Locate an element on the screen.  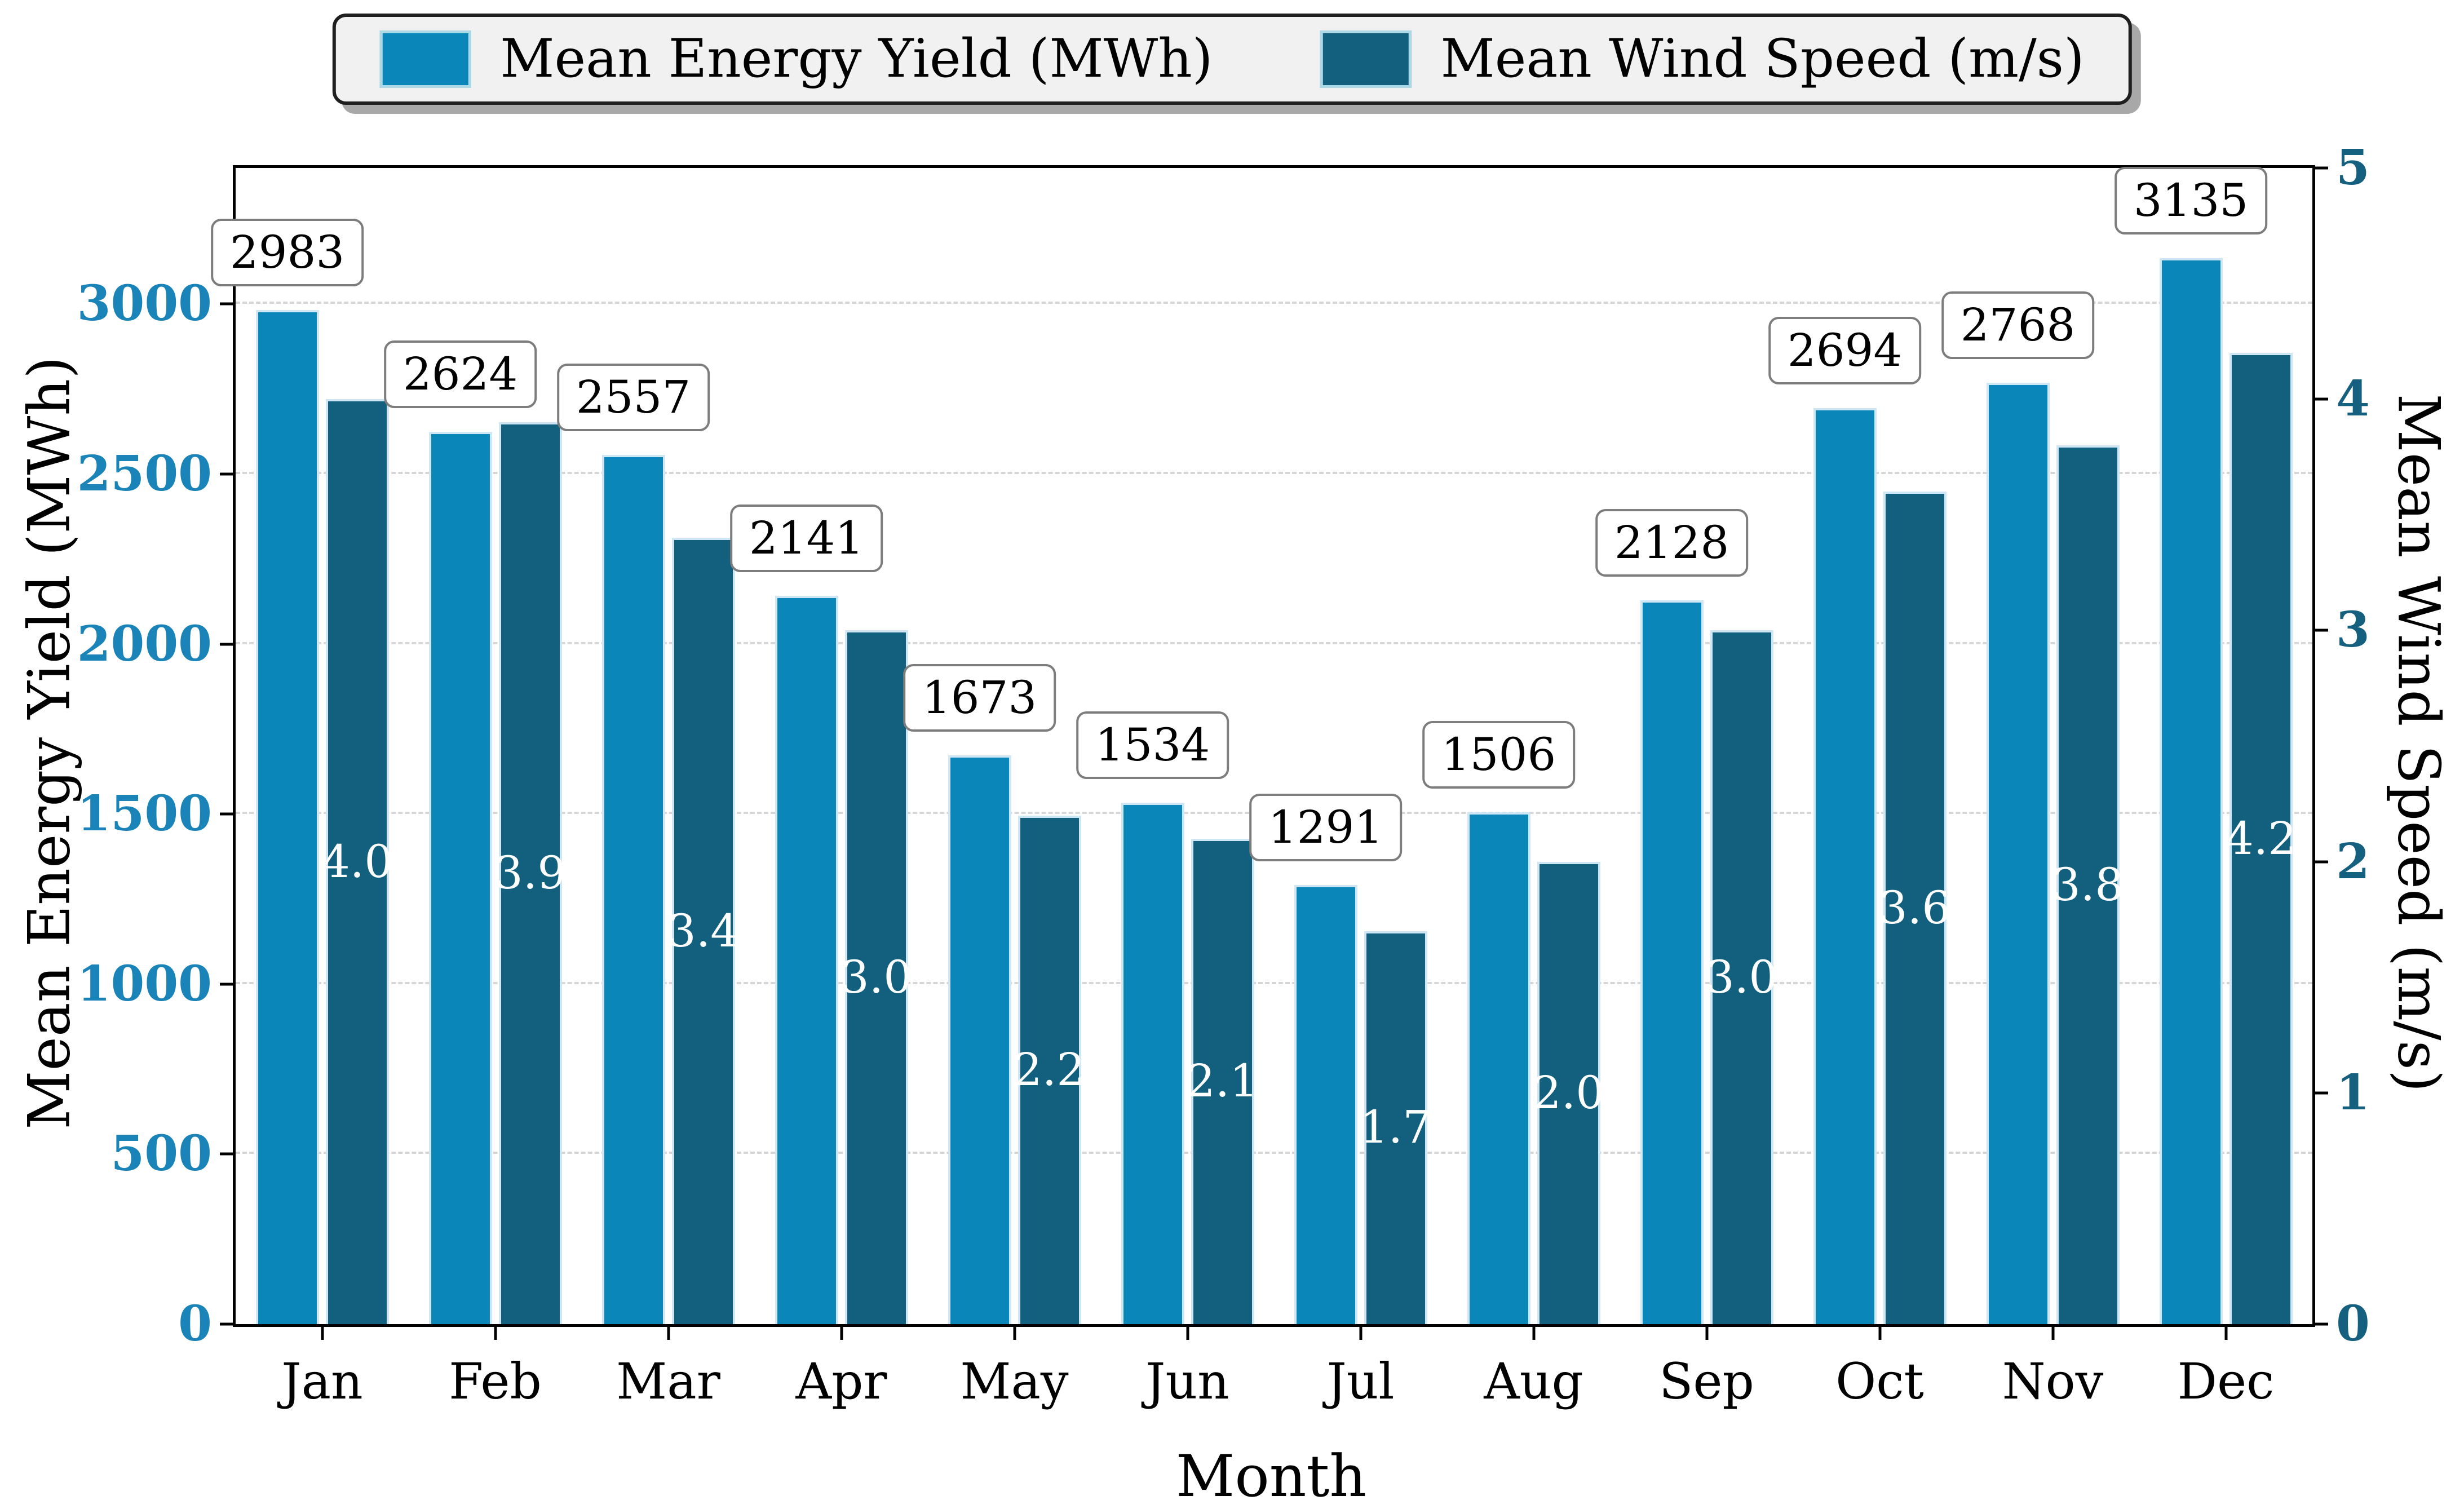
wind-bar-sep is located at coordinates (1741, 977).